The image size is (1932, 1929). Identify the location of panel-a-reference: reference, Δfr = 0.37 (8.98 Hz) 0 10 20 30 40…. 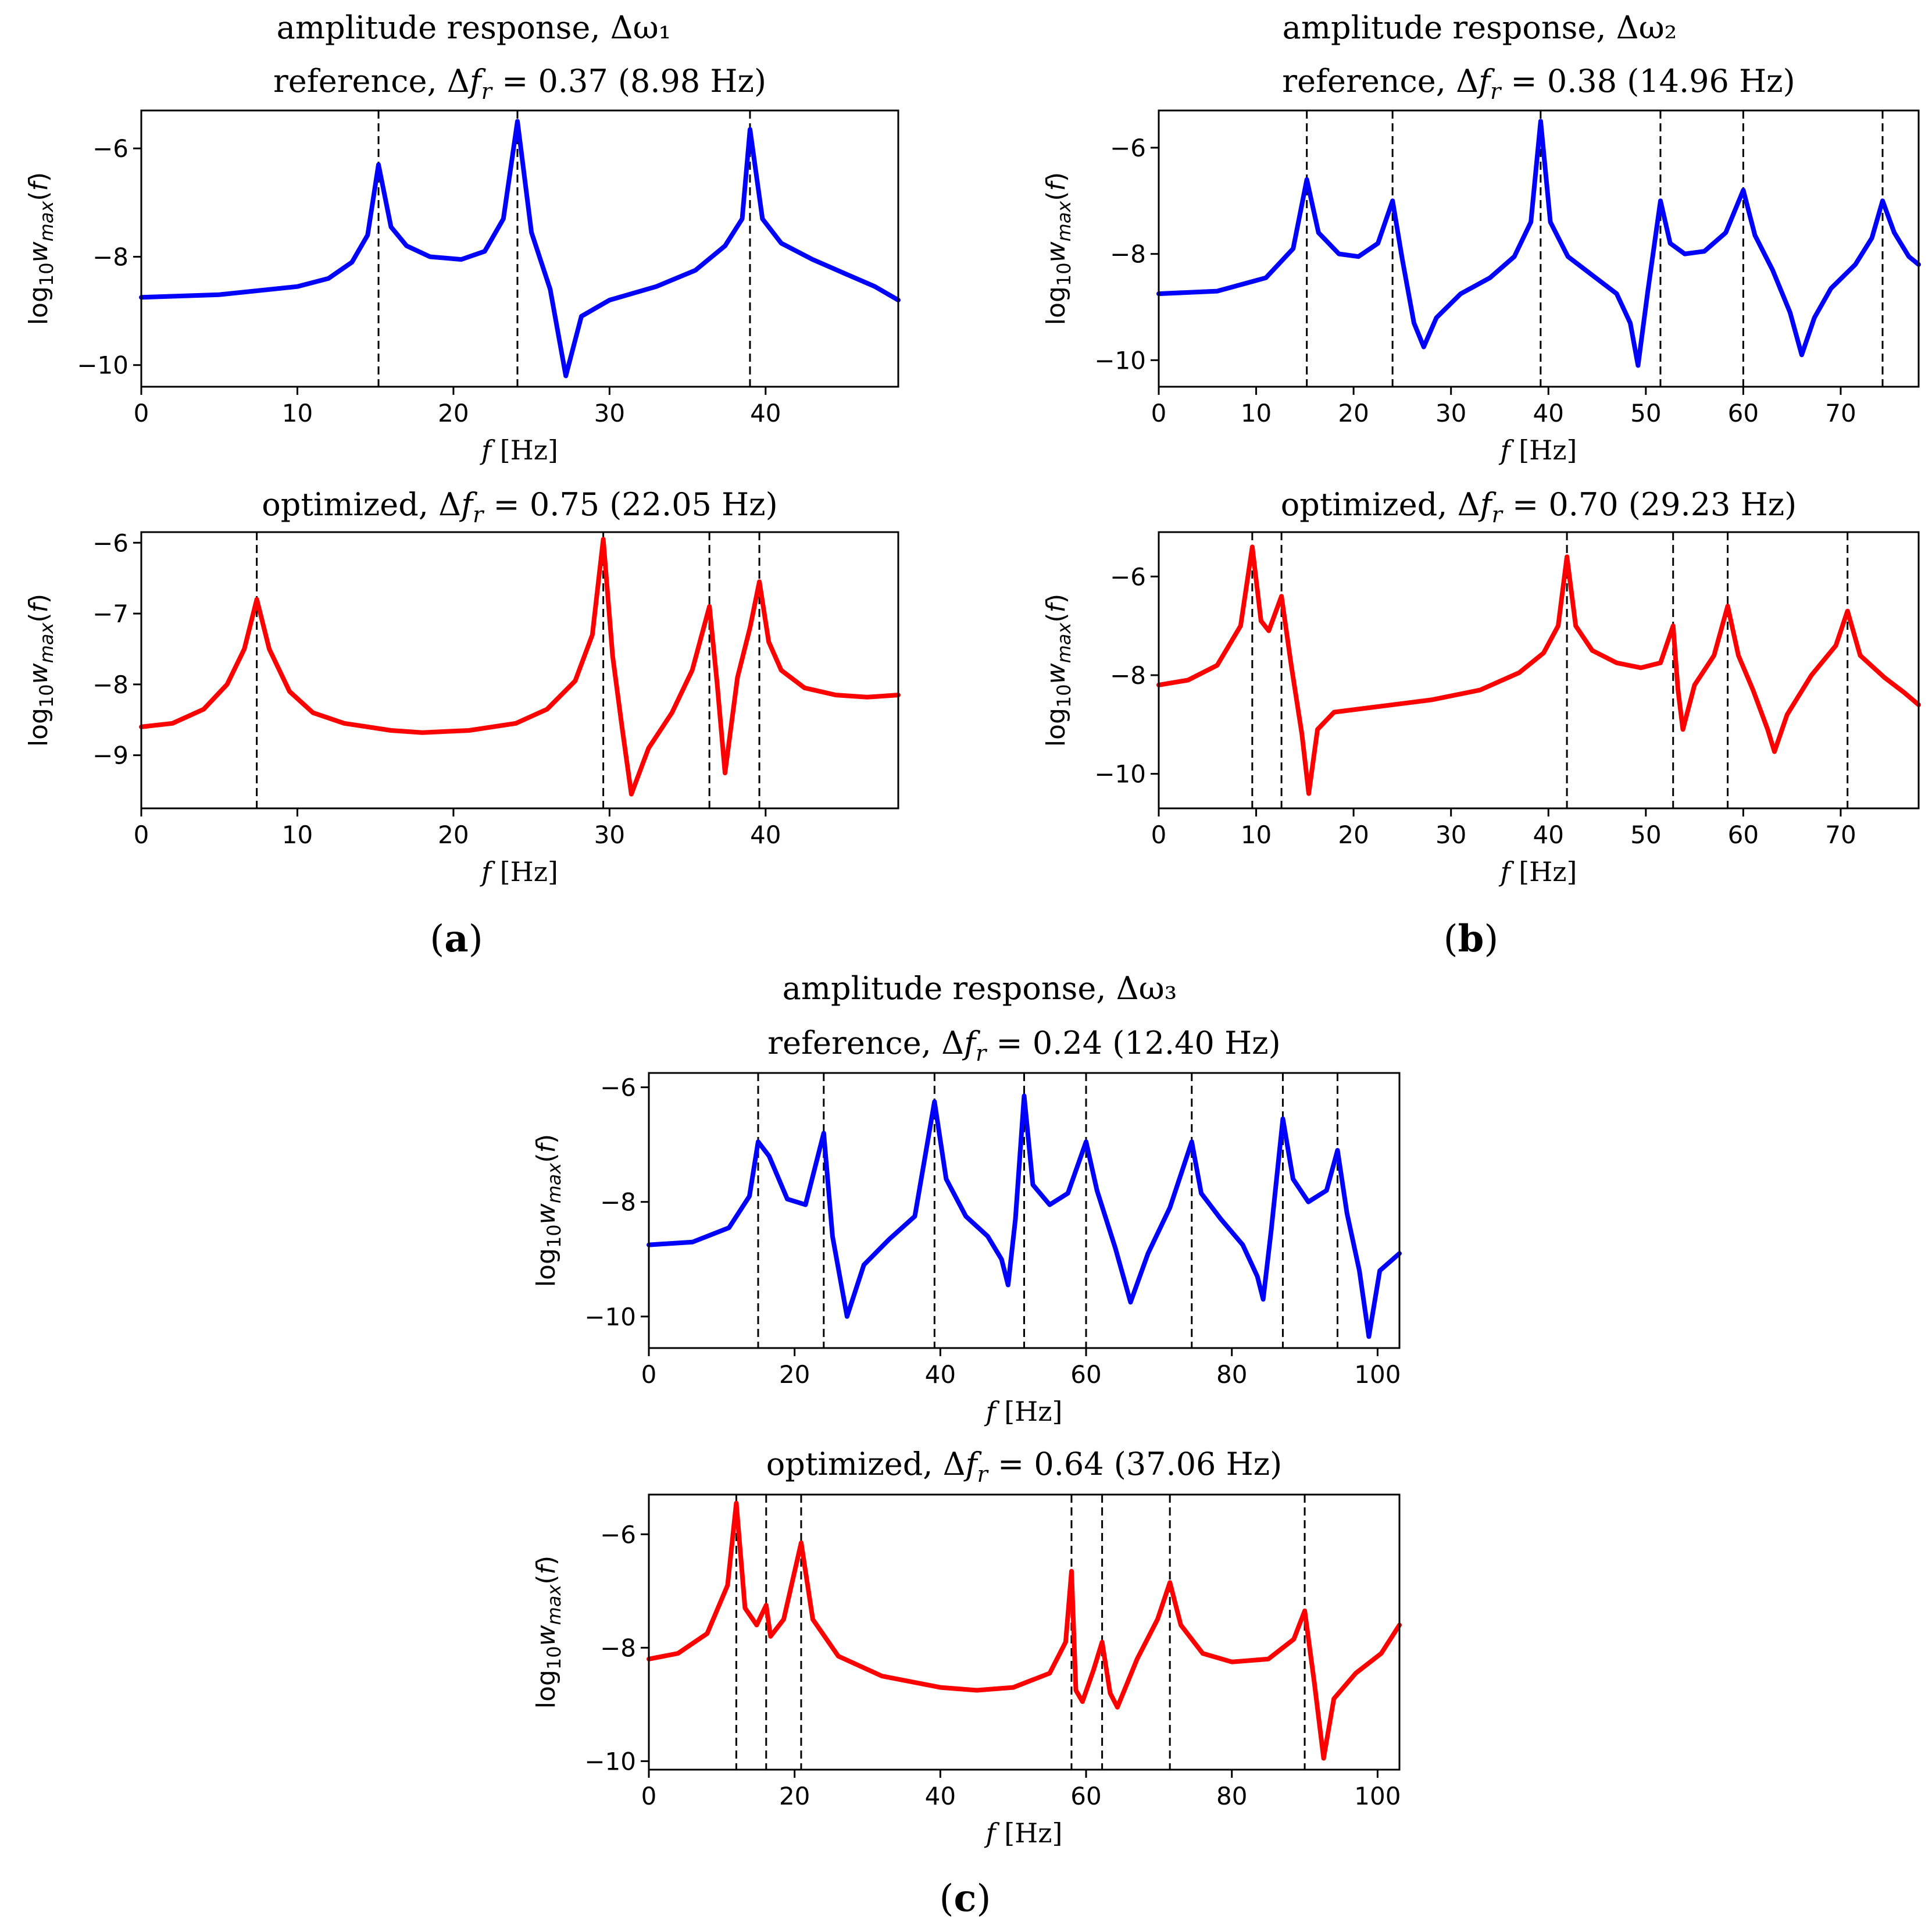
(463, 264).